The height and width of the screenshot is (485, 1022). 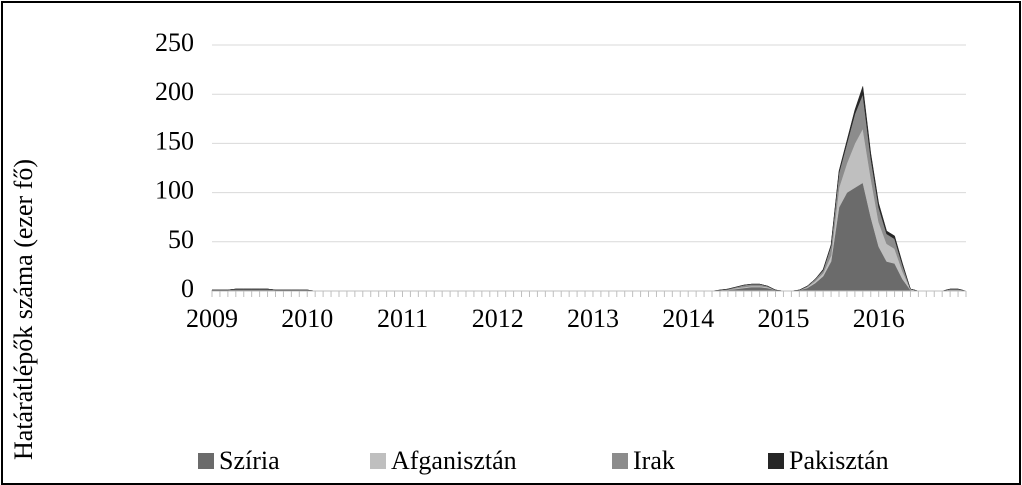 What do you see at coordinates (839, 460) in the screenshot?
I see `legend-label: Pakisztán` at bounding box center [839, 460].